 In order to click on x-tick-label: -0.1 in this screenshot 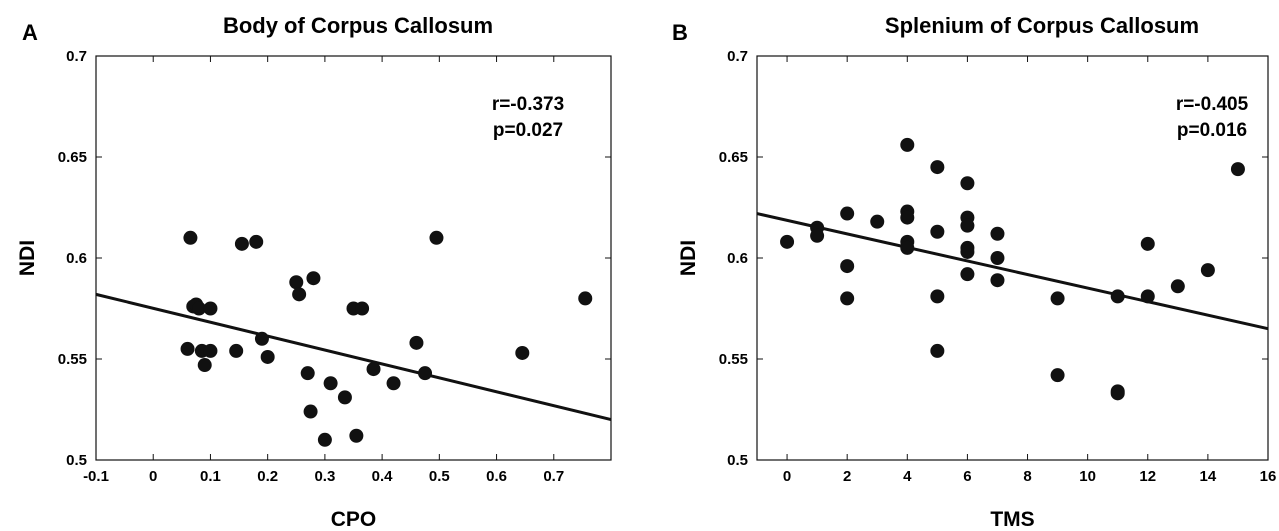, I will do `click(96, 476)`.